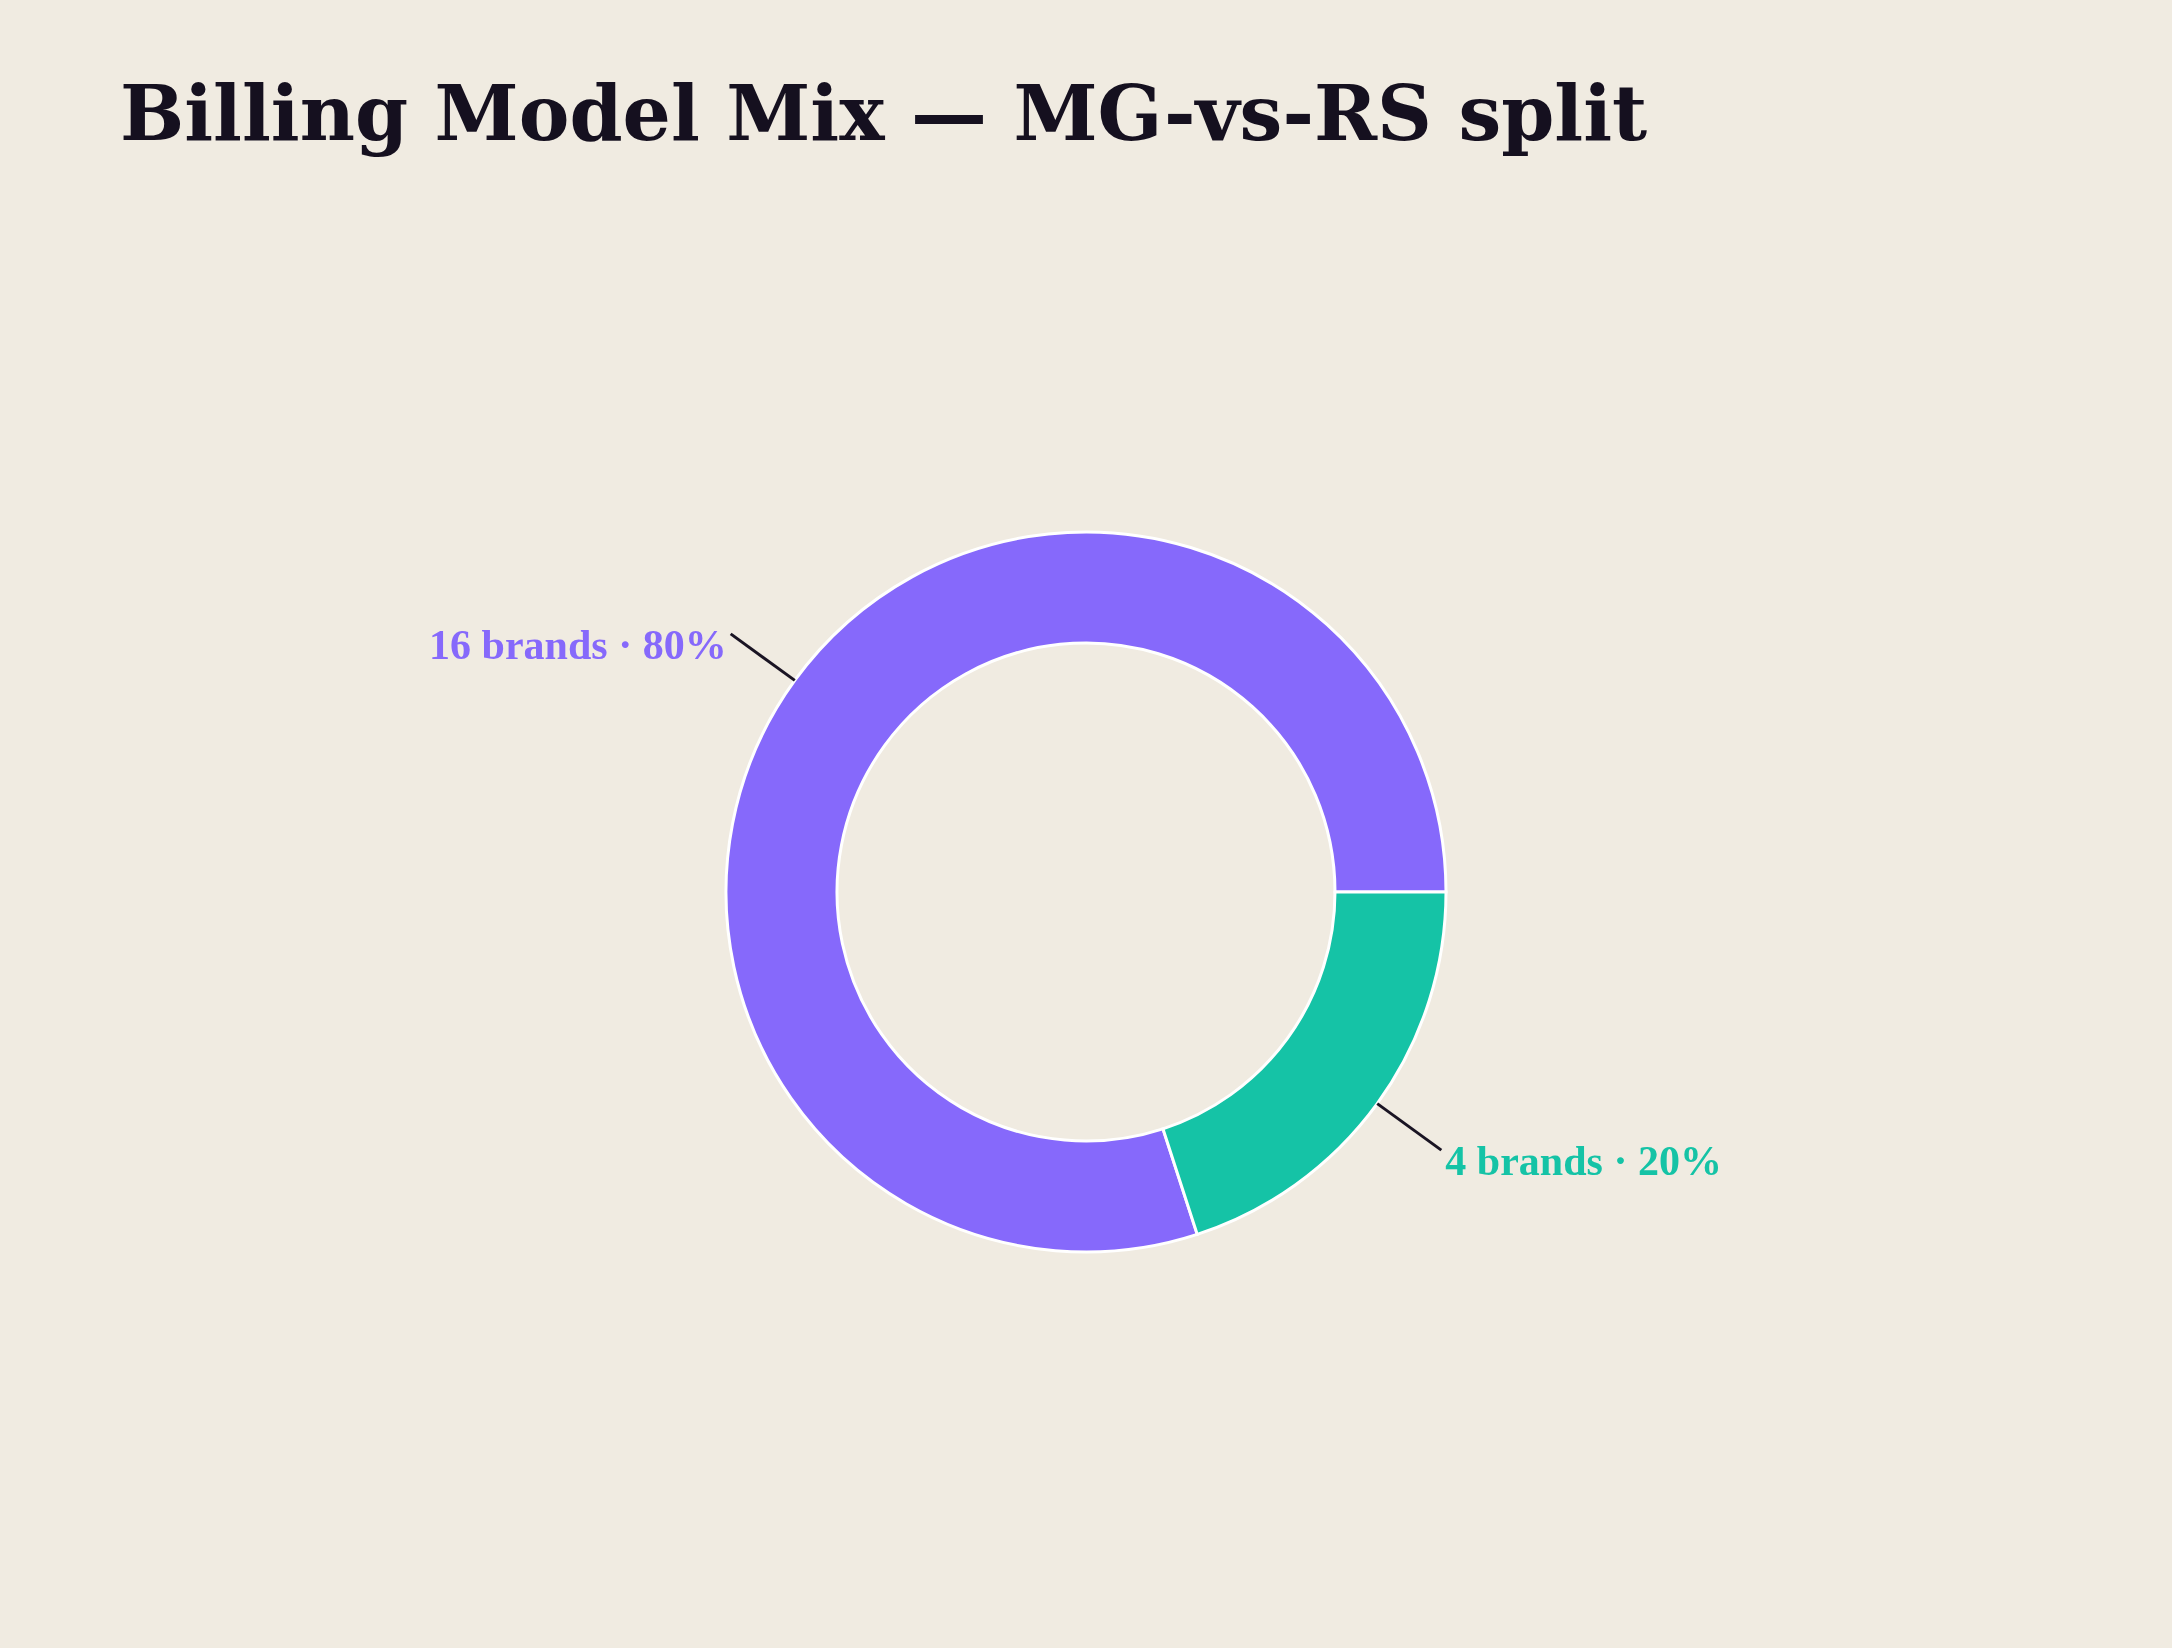 This screenshot has height=1648, width=2172. What do you see at coordinates (884, 113) in the screenshot?
I see `chart-title: Billing Model Mix — MG-vs-RS split` at bounding box center [884, 113].